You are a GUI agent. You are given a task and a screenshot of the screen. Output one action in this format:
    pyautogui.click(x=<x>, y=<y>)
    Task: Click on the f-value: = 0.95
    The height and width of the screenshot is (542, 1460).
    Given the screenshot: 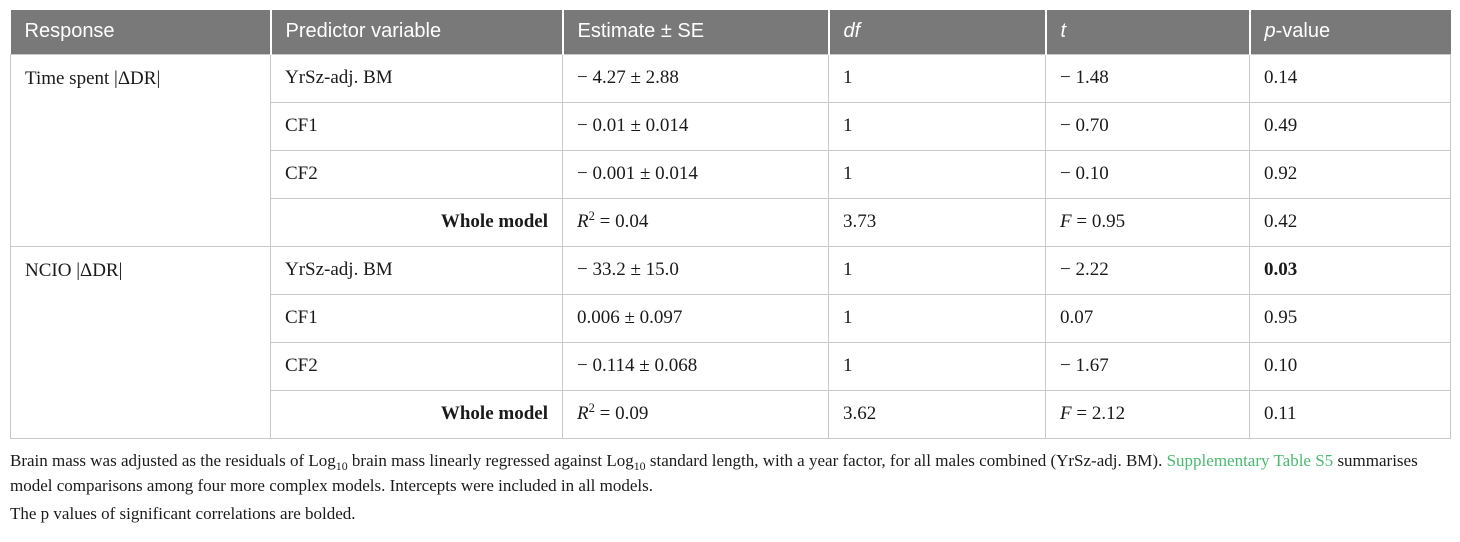 What is the action you would take?
    pyautogui.click(x=1098, y=221)
    